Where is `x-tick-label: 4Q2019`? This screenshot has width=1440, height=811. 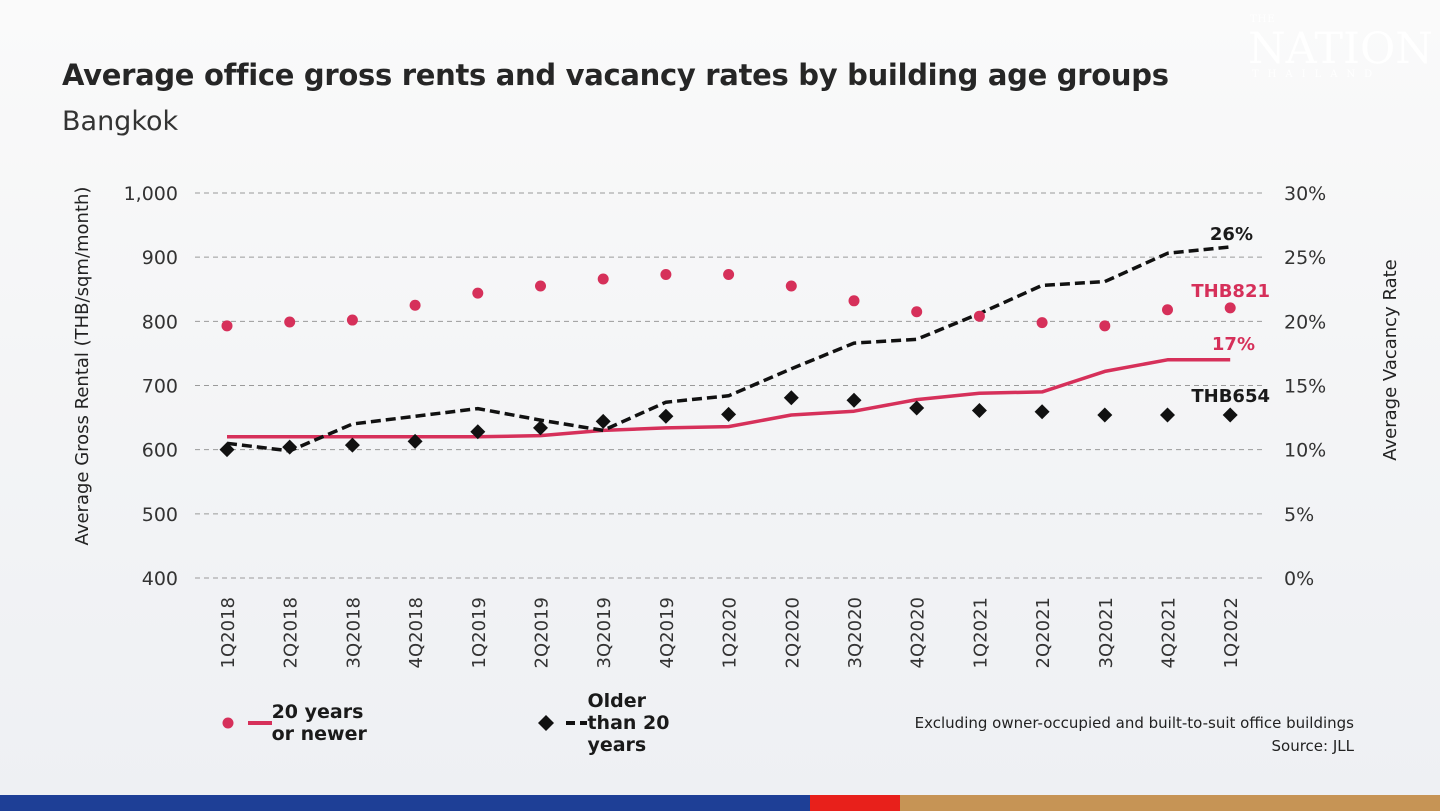 x-tick-label: 4Q2019 is located at coordinates (667, 632).